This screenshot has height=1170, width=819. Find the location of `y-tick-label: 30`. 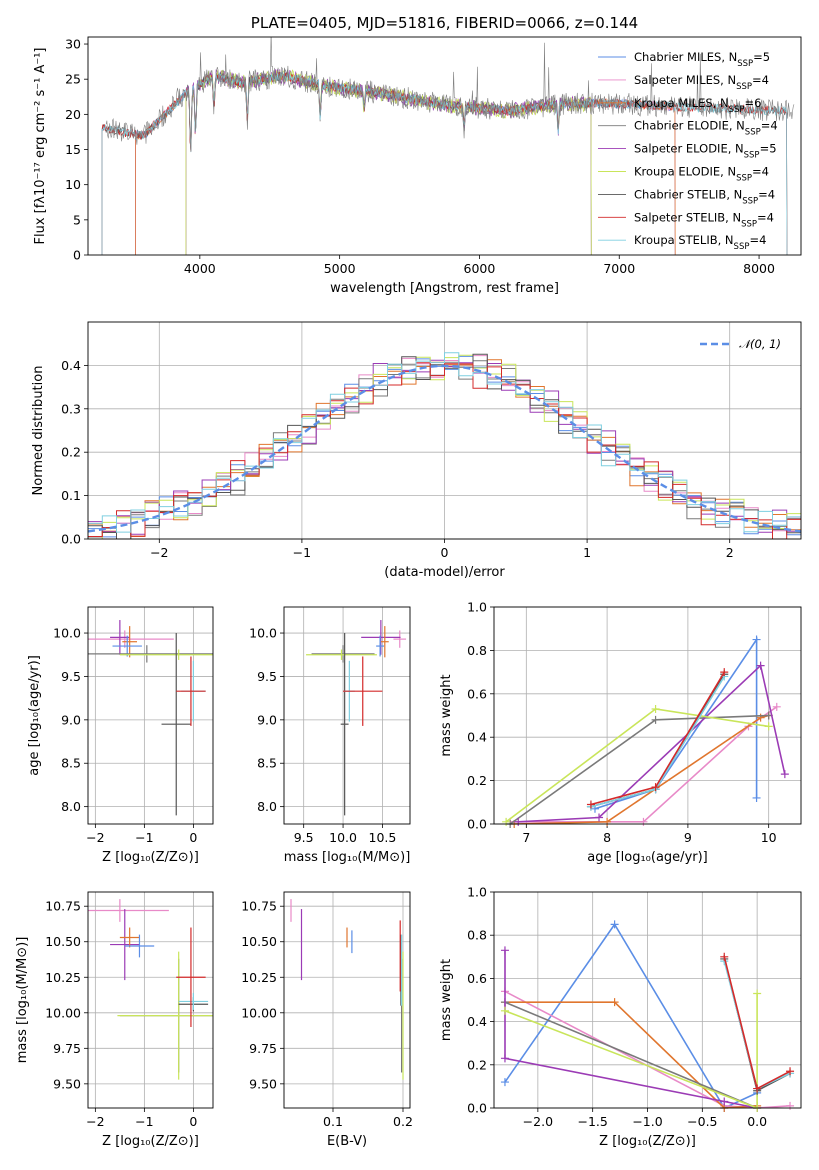

y-tick-label: 30 is located at coordinates (73, 44).